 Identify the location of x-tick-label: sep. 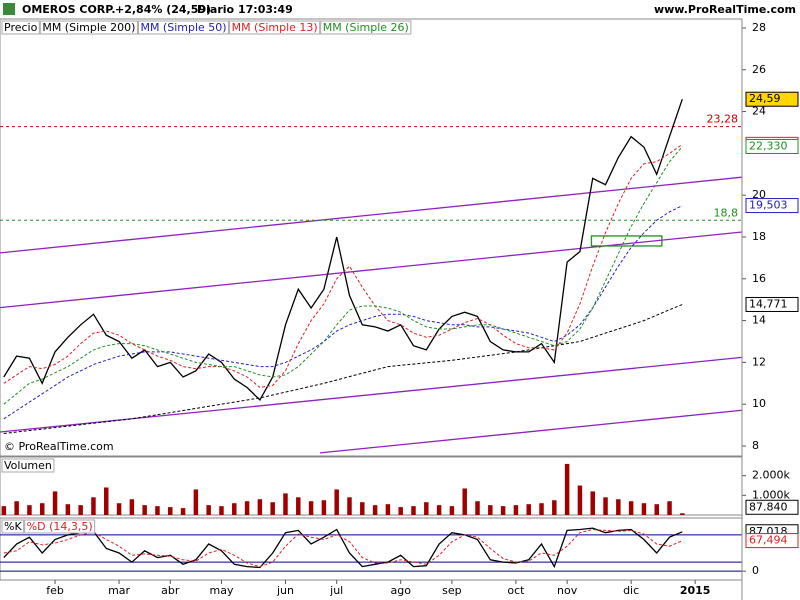
(451, 590).